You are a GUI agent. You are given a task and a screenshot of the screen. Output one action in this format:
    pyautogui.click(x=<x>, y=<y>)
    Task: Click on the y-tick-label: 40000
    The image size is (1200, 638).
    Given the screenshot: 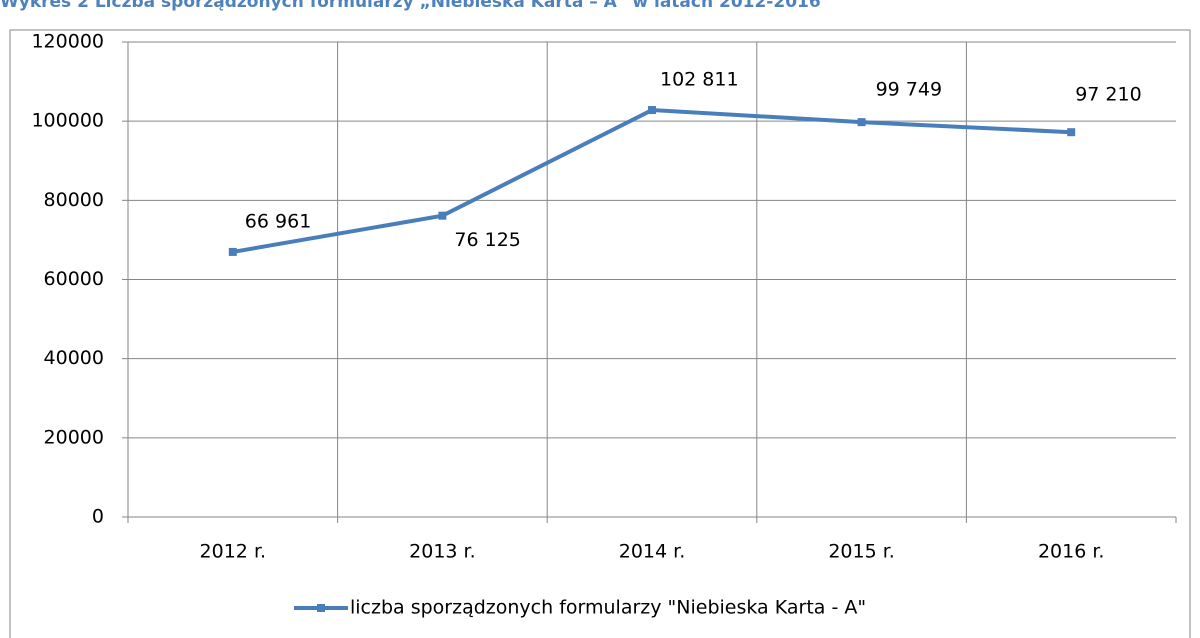 What is the action you would take?
    pyautogui.click(x=74, y=358)
    